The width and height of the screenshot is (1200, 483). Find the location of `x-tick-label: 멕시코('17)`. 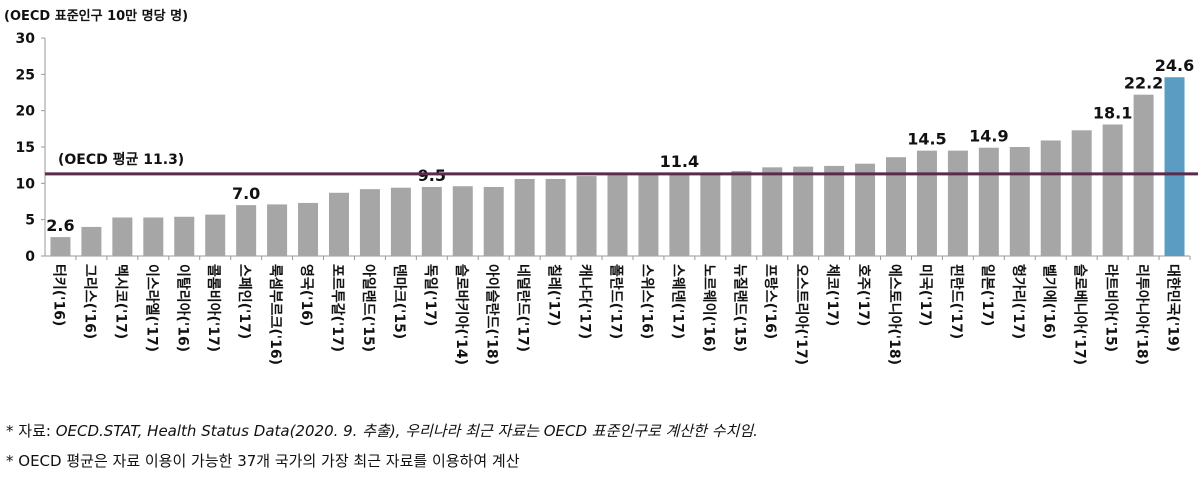

x-tick-label: 멕시코('17) is located at coordinates (120, 301).